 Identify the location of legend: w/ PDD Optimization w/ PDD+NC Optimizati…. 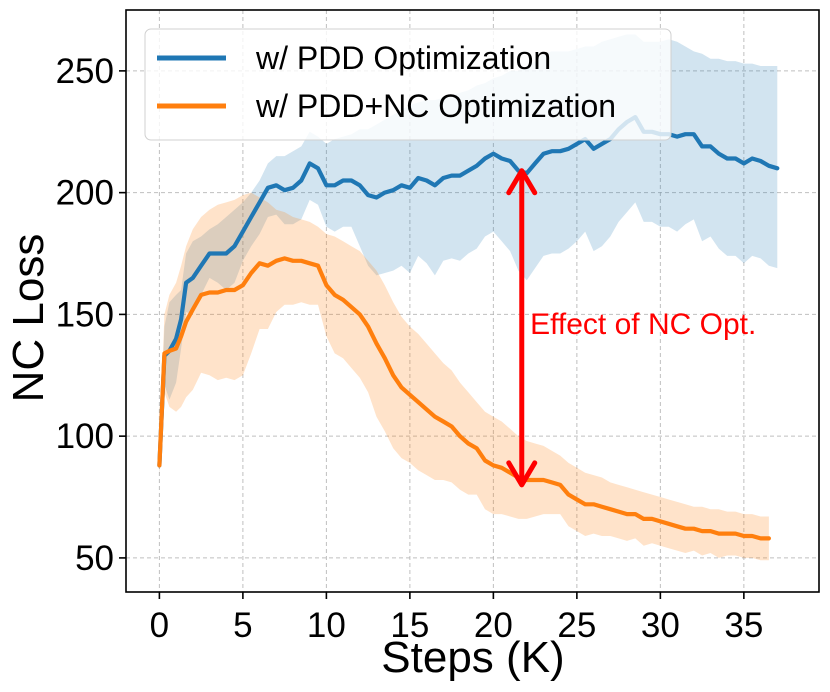
(408, 84).